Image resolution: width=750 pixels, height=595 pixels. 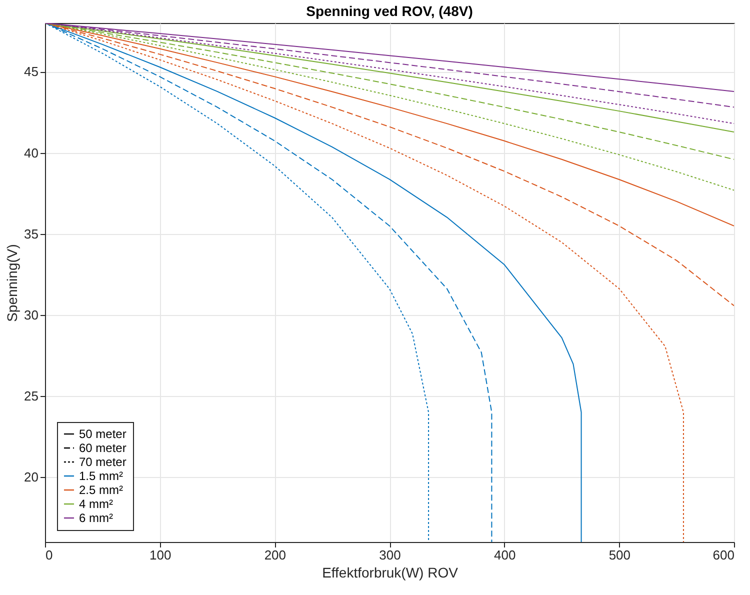 What do you see at coordinates (160, 555) in the screenshot?
I see `x-tick-label: 100` at bounding box center [160, 555].